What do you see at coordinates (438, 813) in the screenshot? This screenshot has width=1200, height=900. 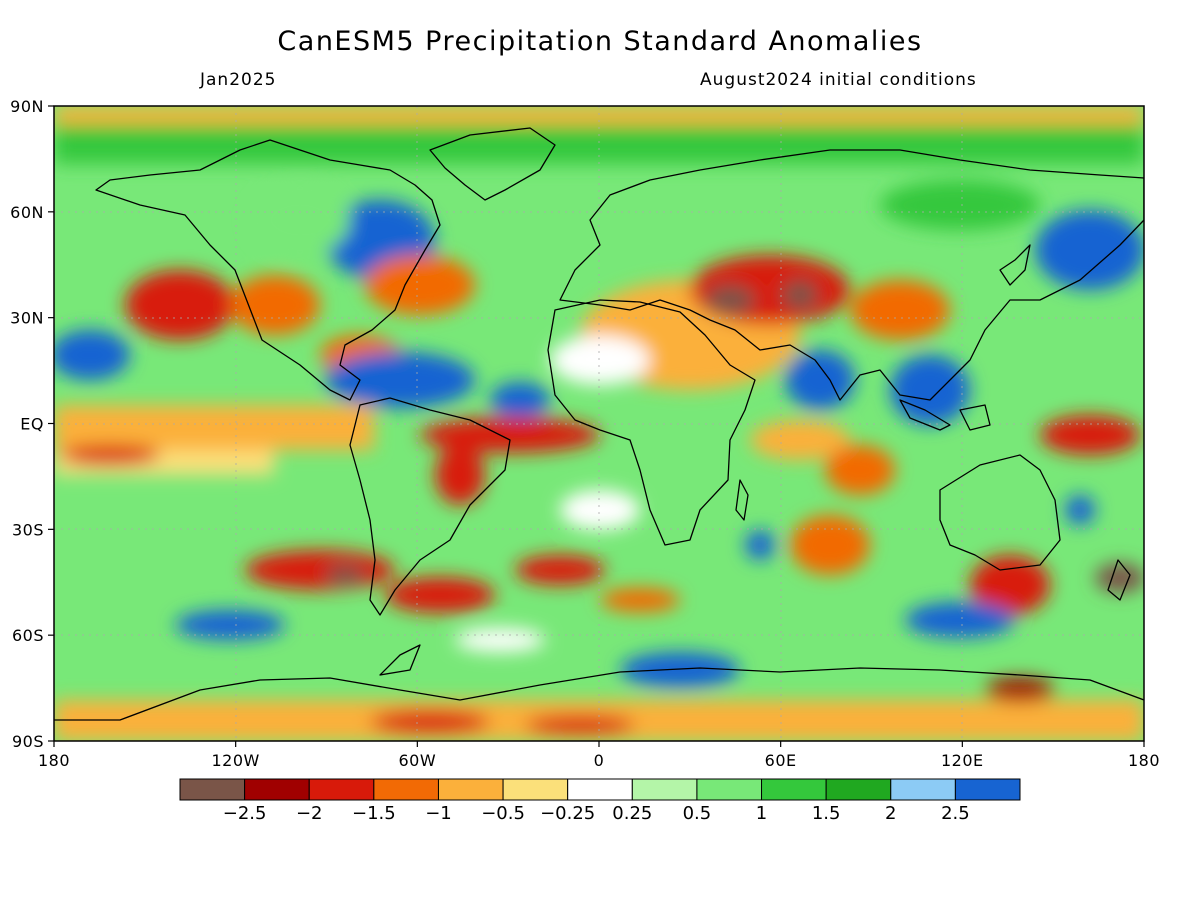 I see `colorbar-label: −1` at bounding box center [438, 813].